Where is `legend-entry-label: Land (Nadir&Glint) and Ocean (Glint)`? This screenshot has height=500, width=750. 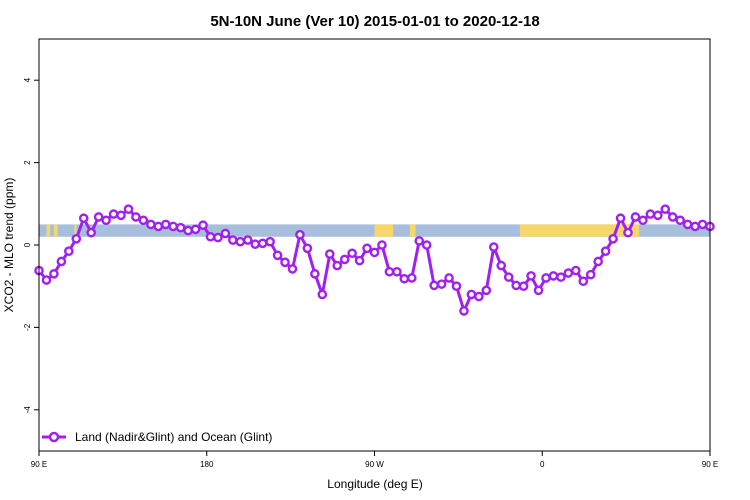 legend-entry-label: Land (Nadir&Glint) and Ocean (Glint) is located at coordinates (173, 437).